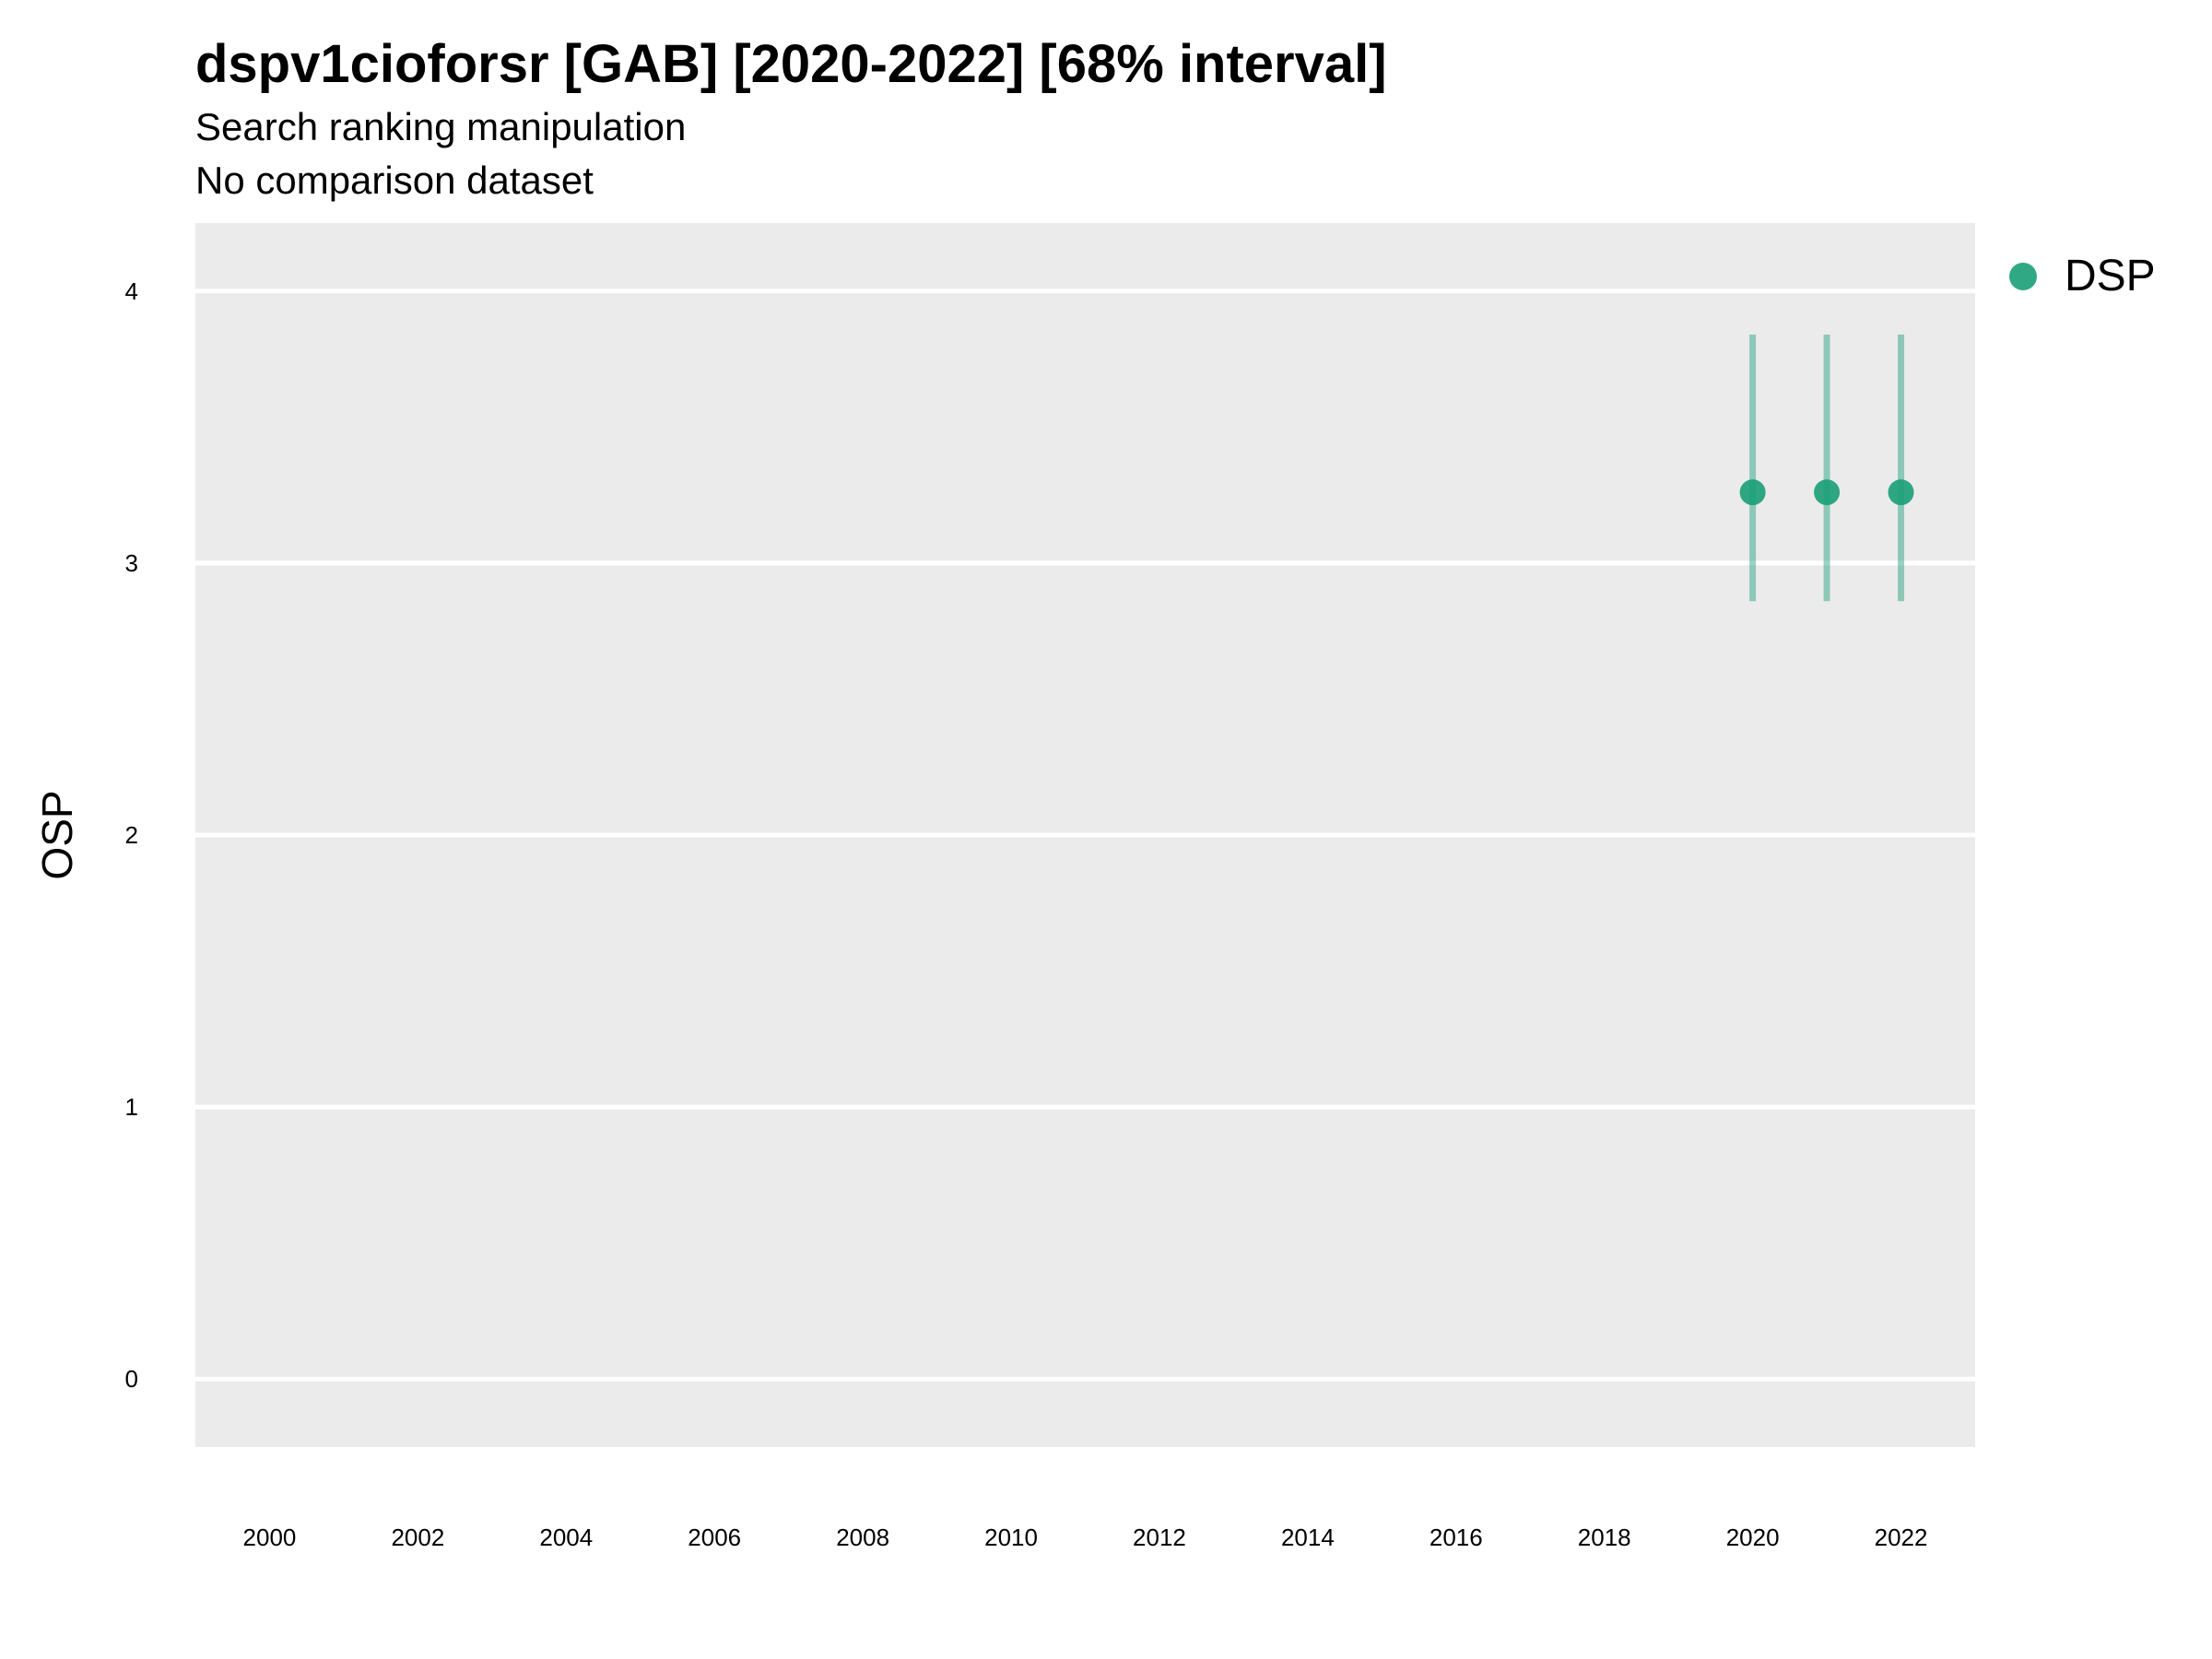  I want to click on x-tick-label-2020: 2020, so click(1753, 1537).